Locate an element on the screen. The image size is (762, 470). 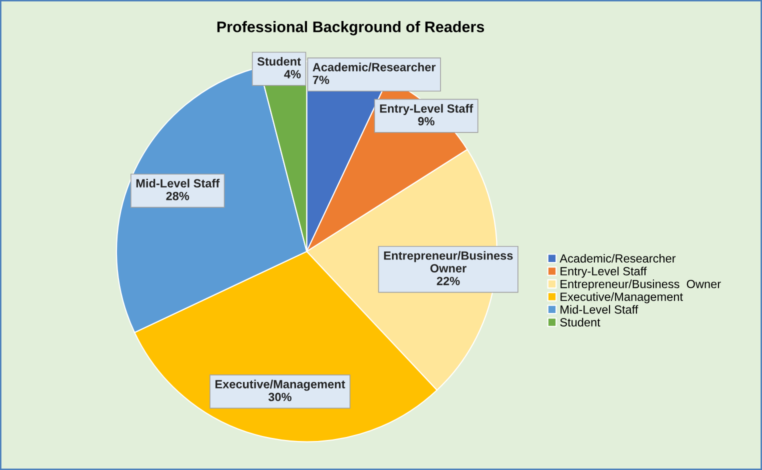
legend-label: Student is located at coordinates (580, 322).